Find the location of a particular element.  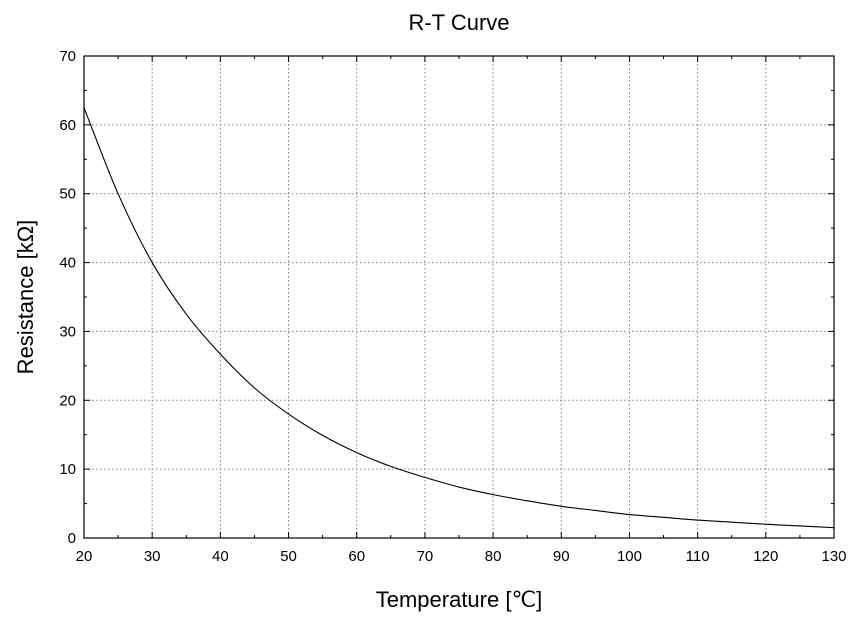

x-tick-label: 30 is located at coordinates (152, 556).